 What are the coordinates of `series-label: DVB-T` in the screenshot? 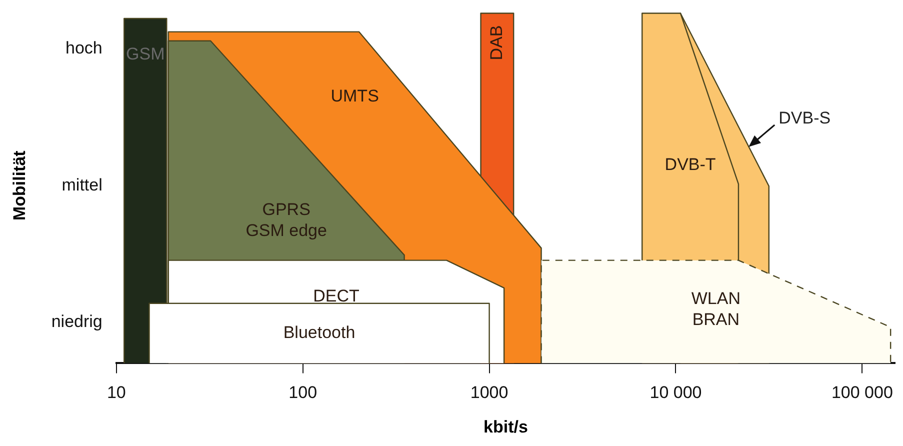 It's located at (690, 164).